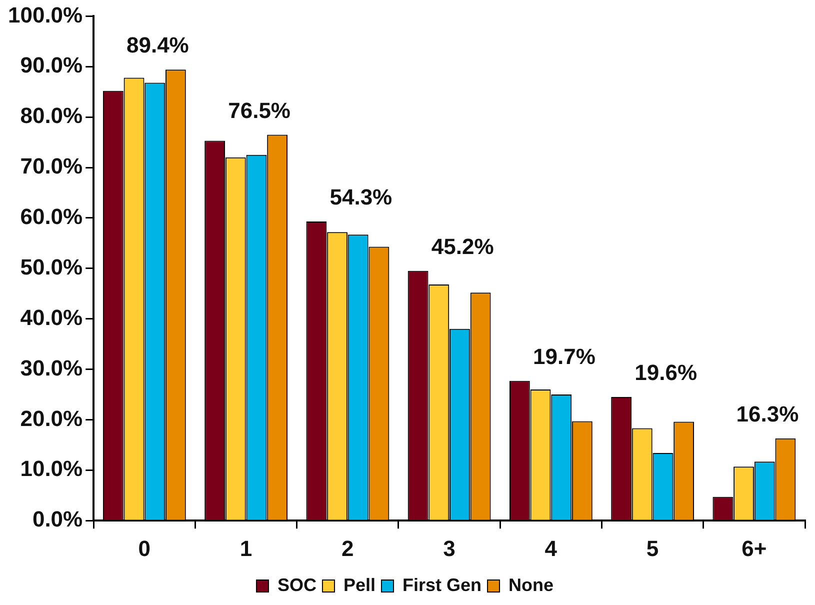 The image size is (815, 605). I want to click on y-tick-label: 60.0%, so click(51, 217).